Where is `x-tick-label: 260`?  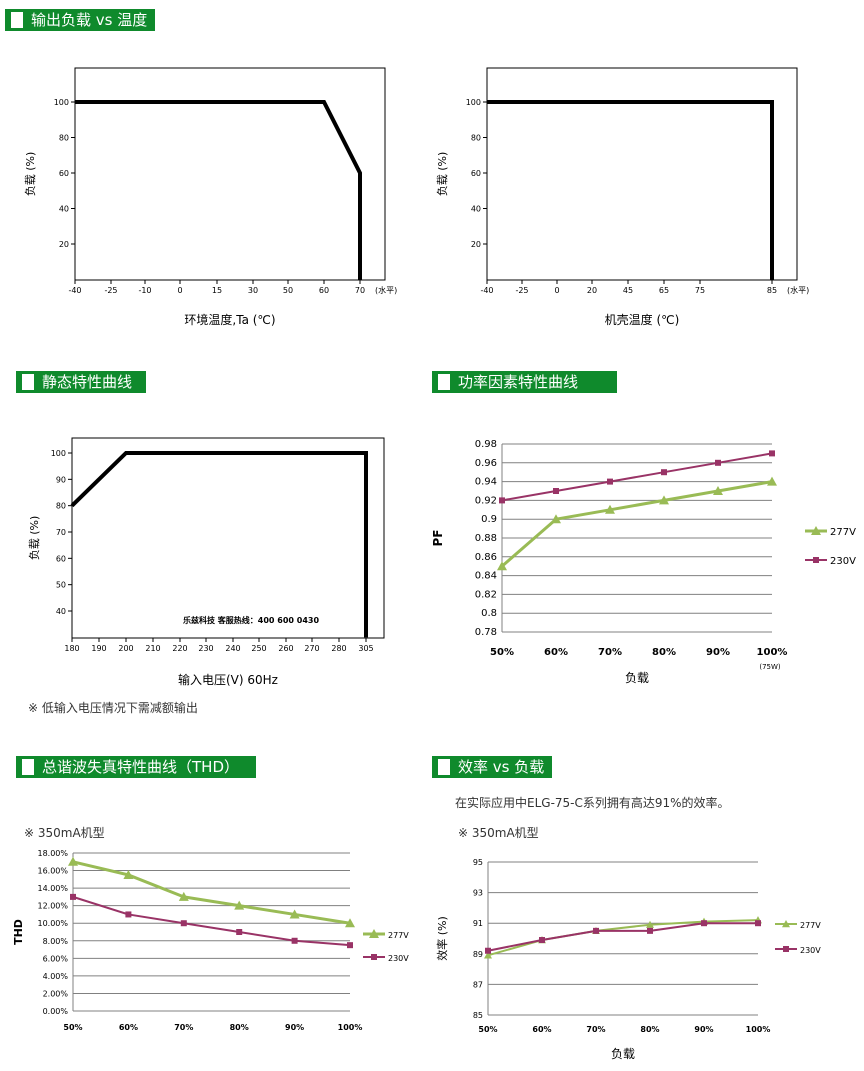 x-tick-label: 260 is located at coordinates (285, 648).